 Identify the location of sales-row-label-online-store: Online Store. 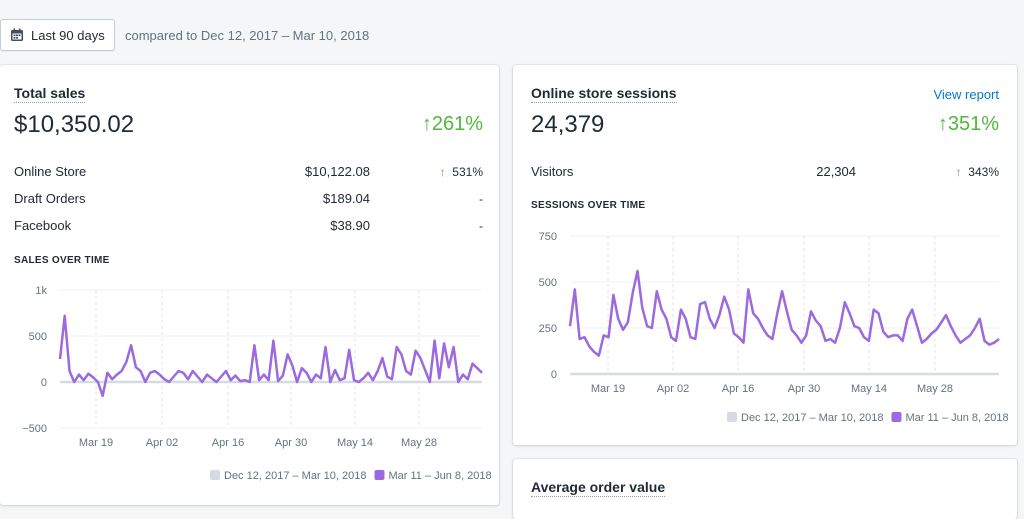
(50, 171).